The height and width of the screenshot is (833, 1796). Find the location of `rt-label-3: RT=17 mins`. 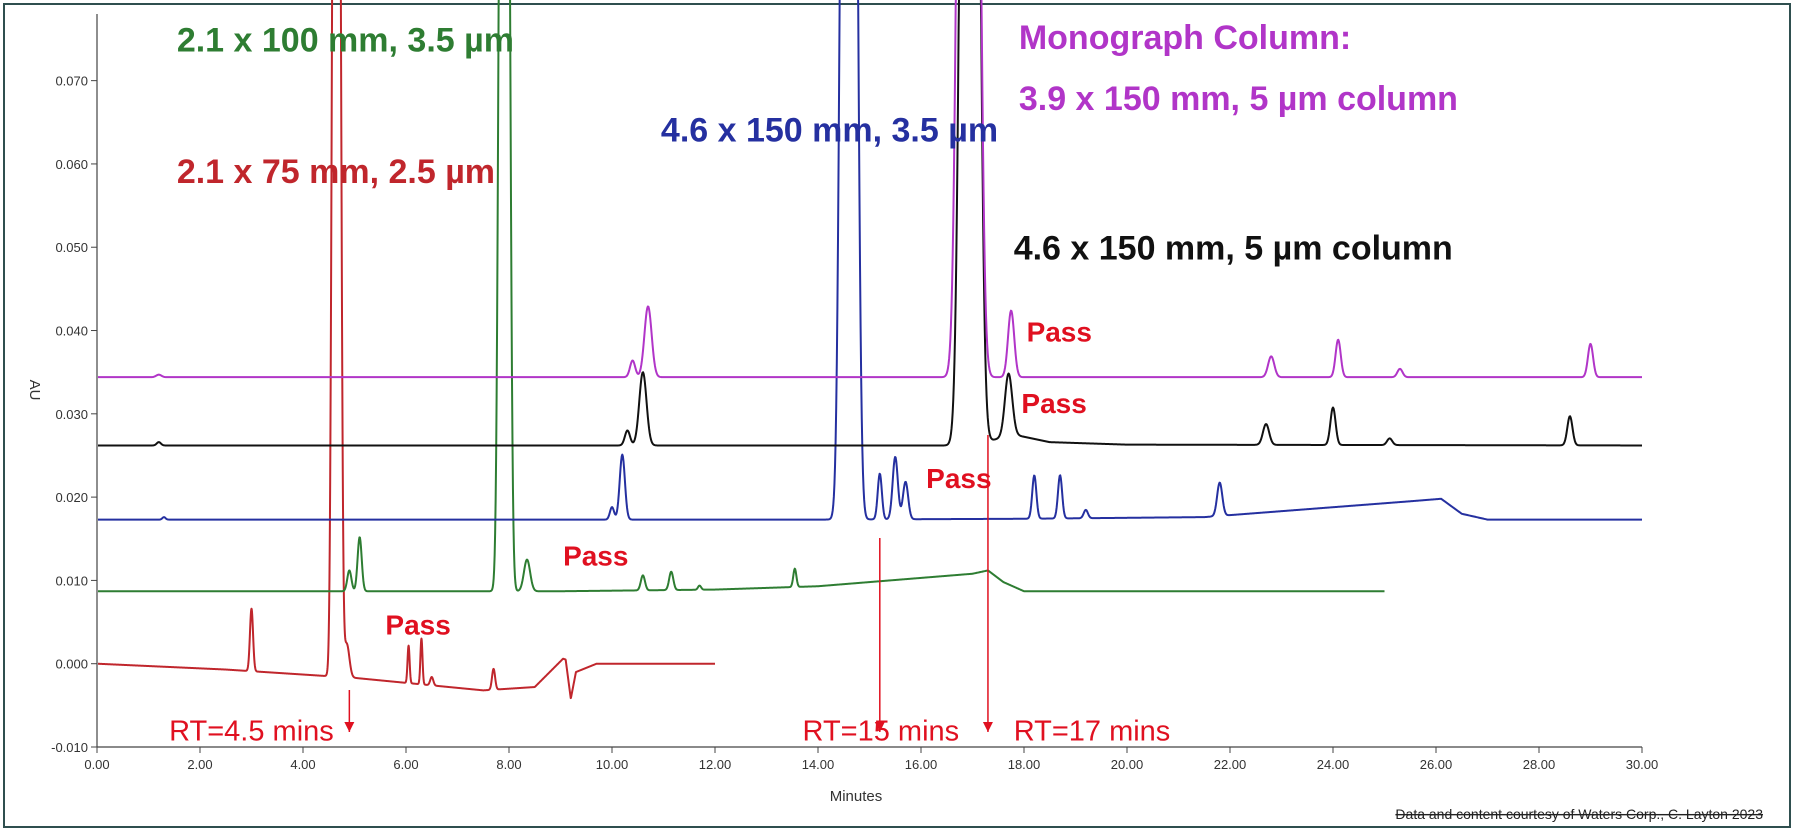

rt-label-3: RT=17 mins is located at coordinates (1092, 731).